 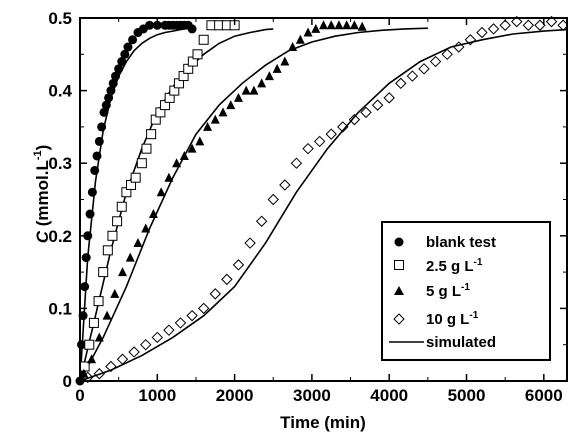 What do you see at coordinates (389, 395) in the screenshot?
I see `x-tick-label: 4000` at bounding box center [389, 395].